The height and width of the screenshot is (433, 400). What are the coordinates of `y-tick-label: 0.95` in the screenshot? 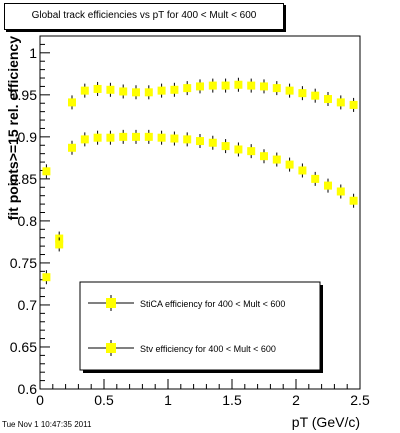 It's located at (23, 95).